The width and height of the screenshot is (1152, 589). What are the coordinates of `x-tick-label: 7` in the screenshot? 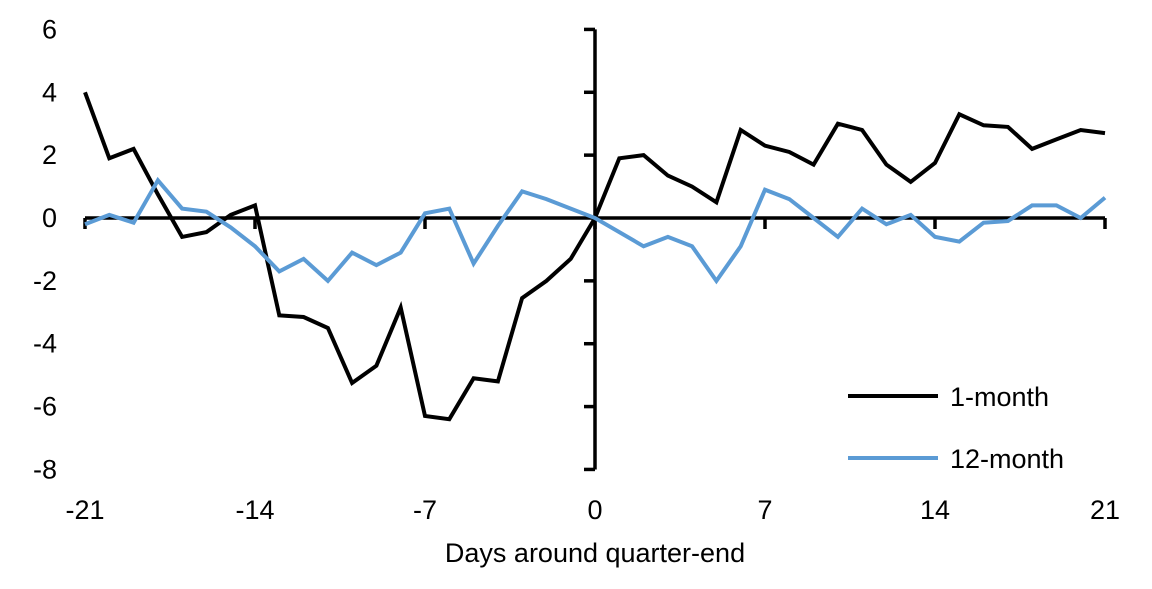 It's located at (764, 510).